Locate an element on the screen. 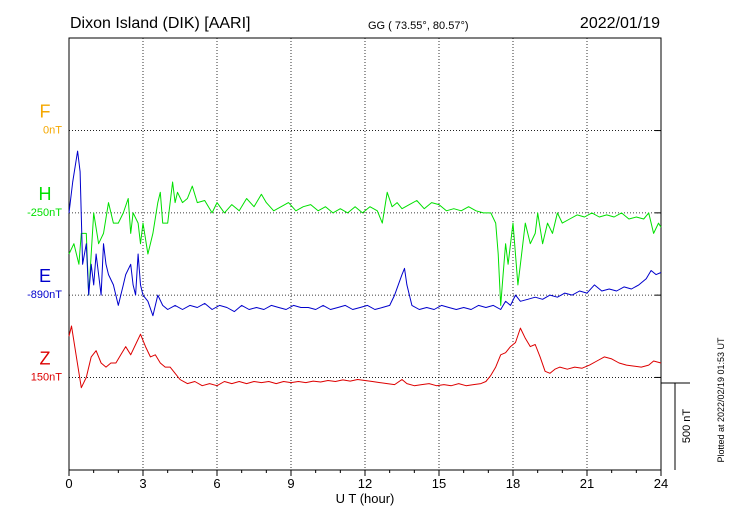  x-tick-label: 6 is located at coordinates (216, 483).